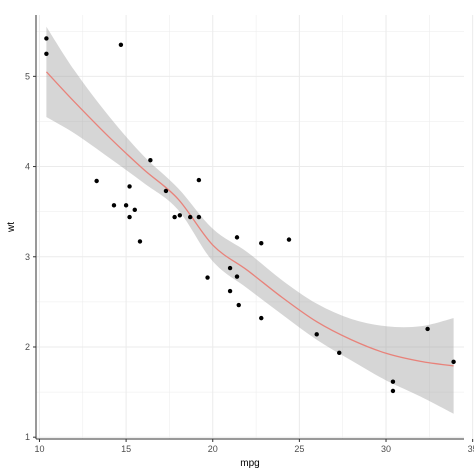 The width and height of the screenshot is (474, 474). What do you see at coordinates (27, 76) in the screenshot?
I see `y-tick-label: 5` at bounding box center [27, 76].